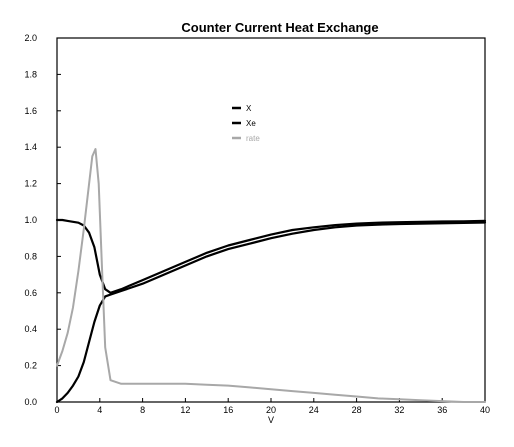  What do you see at coordinates (30, 329) in the screenshot?
I see `y-tick-label: 0.4` at bounding box center [30, 329].